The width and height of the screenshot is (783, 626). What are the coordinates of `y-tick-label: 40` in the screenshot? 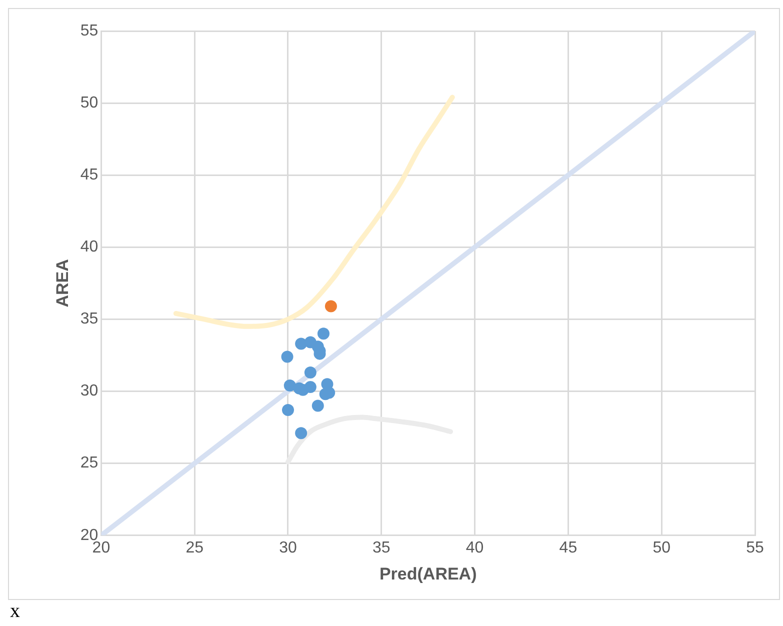 It's located at (89, 247).